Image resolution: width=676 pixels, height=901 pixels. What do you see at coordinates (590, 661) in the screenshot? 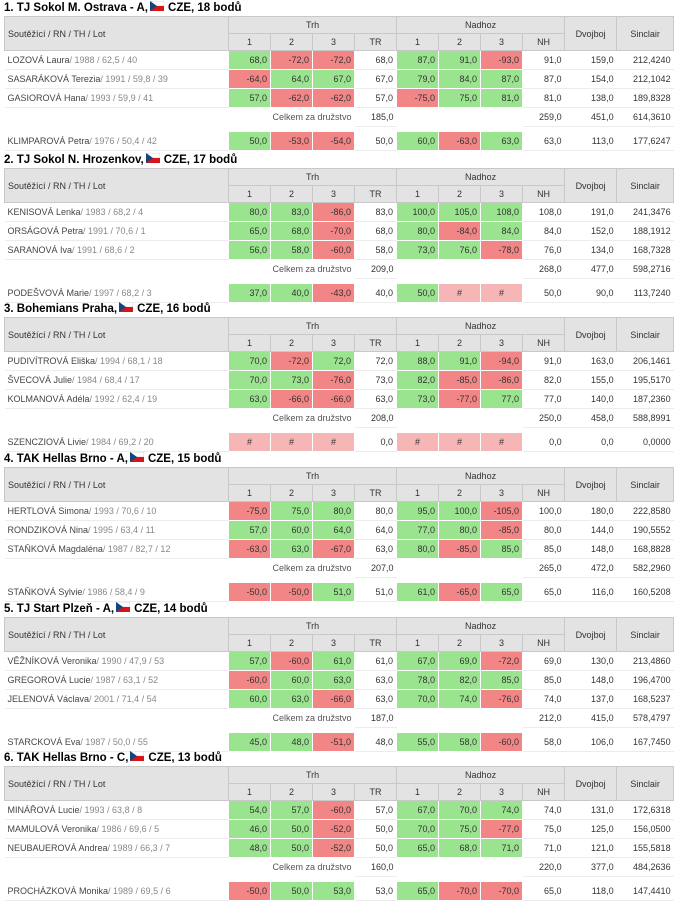
I see `total-result: 130,0` at bounding box center [590, 661].